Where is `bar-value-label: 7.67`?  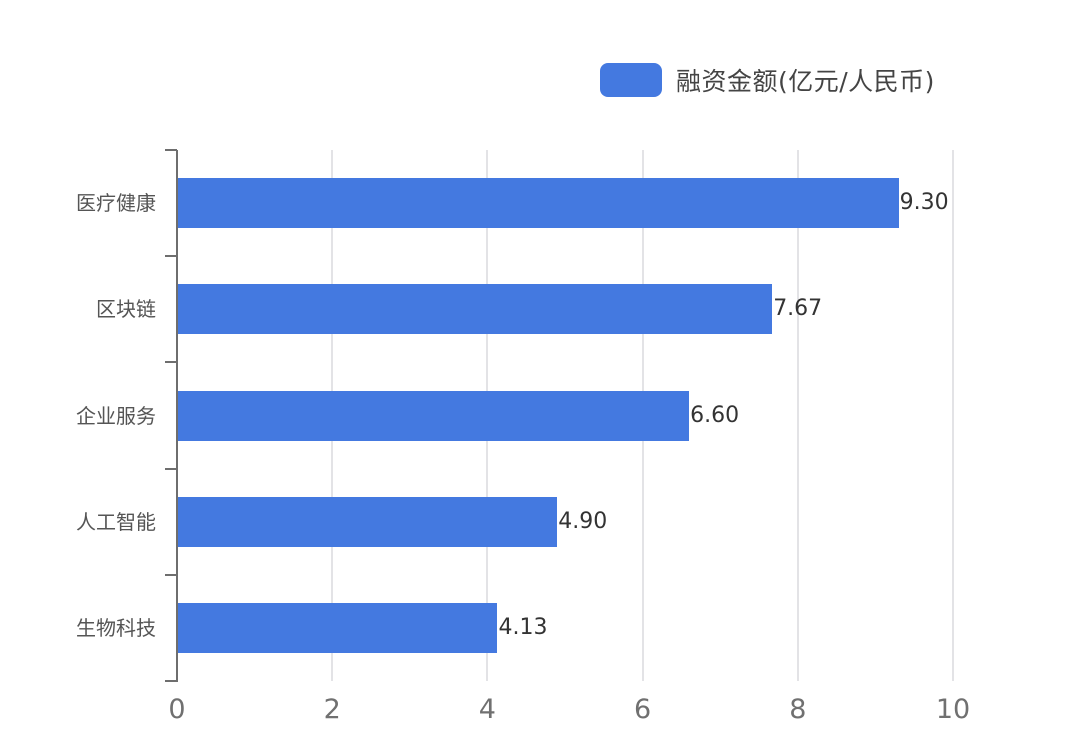
bar-value-label: 7.67 is located at coordinates (798, 309).